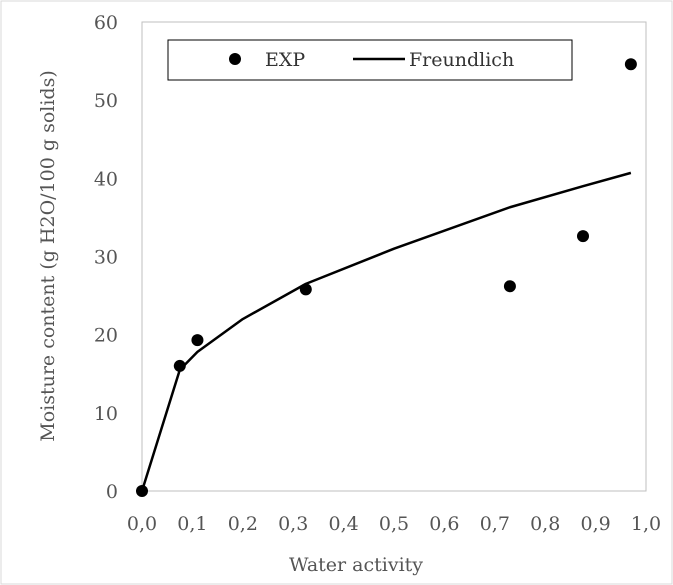  I want to click on legend-label-exp: EXP, so click(285, 60).